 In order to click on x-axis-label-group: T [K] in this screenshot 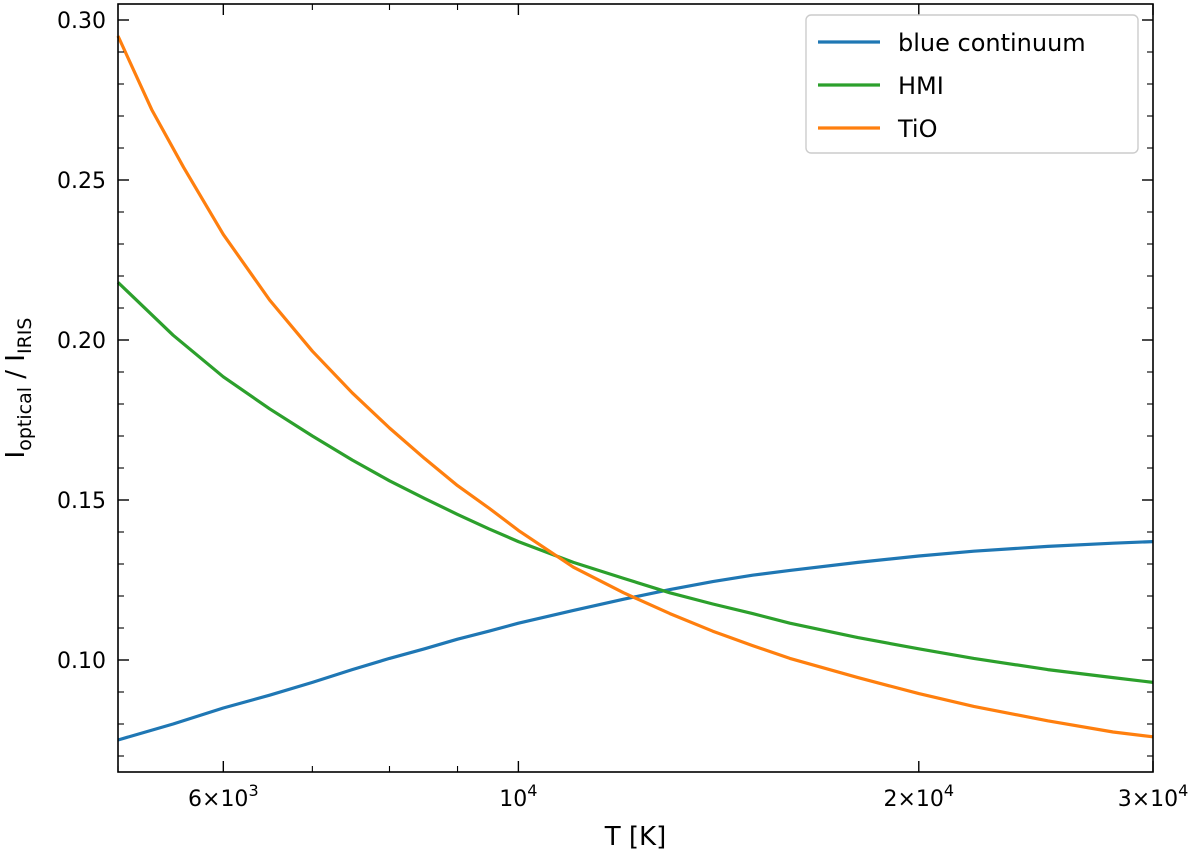, I will do `click(635, 837)`.